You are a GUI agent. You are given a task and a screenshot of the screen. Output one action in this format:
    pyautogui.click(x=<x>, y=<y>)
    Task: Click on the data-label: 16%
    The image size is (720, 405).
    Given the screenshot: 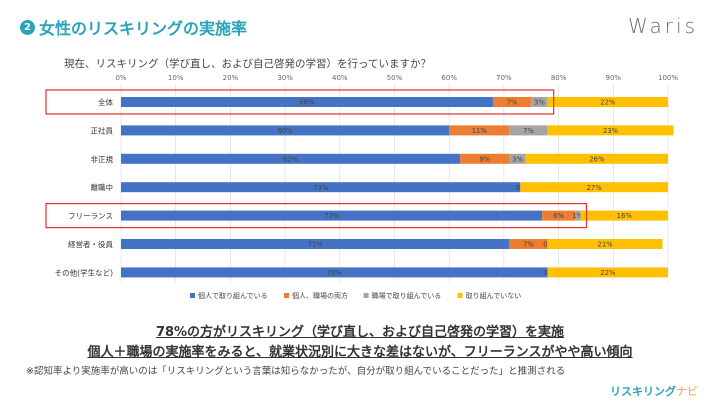 What is the action you would take?
    pyautogui.click(x=625, y=216)
    